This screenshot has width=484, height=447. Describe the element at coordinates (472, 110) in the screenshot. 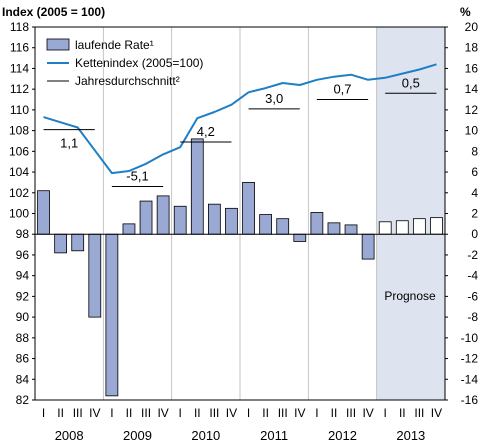

I see `right-tick-label: 12` at that location.